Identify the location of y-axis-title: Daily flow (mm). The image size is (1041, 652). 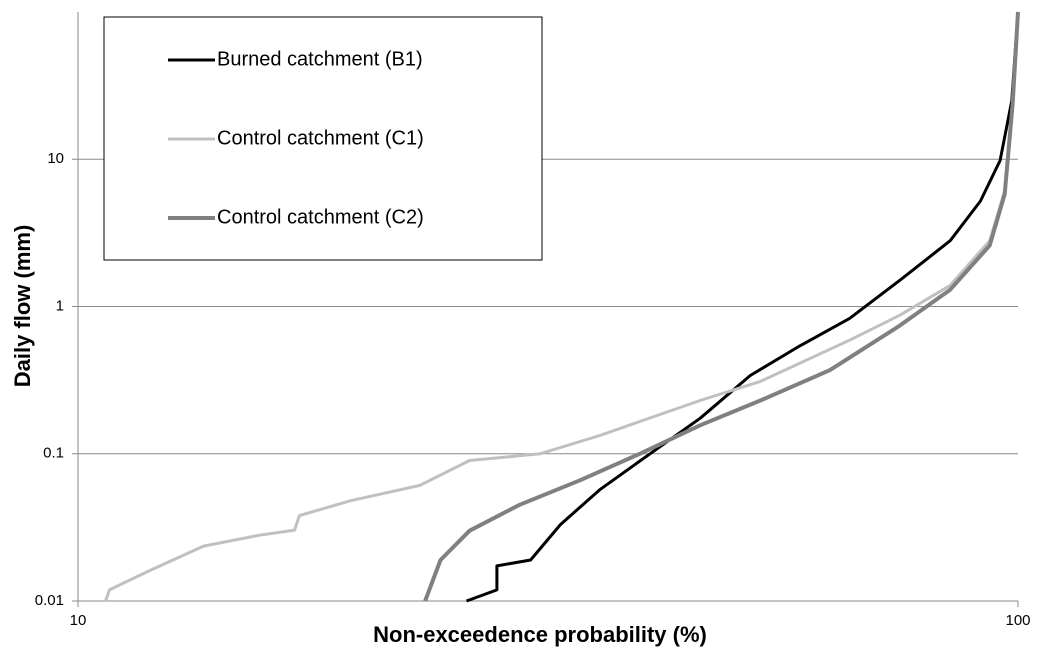
(22, 306).